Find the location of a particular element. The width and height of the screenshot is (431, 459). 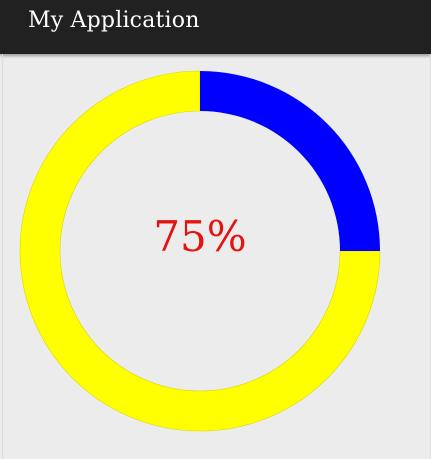

app-bar: My Application is located at coordinates (215, 27).